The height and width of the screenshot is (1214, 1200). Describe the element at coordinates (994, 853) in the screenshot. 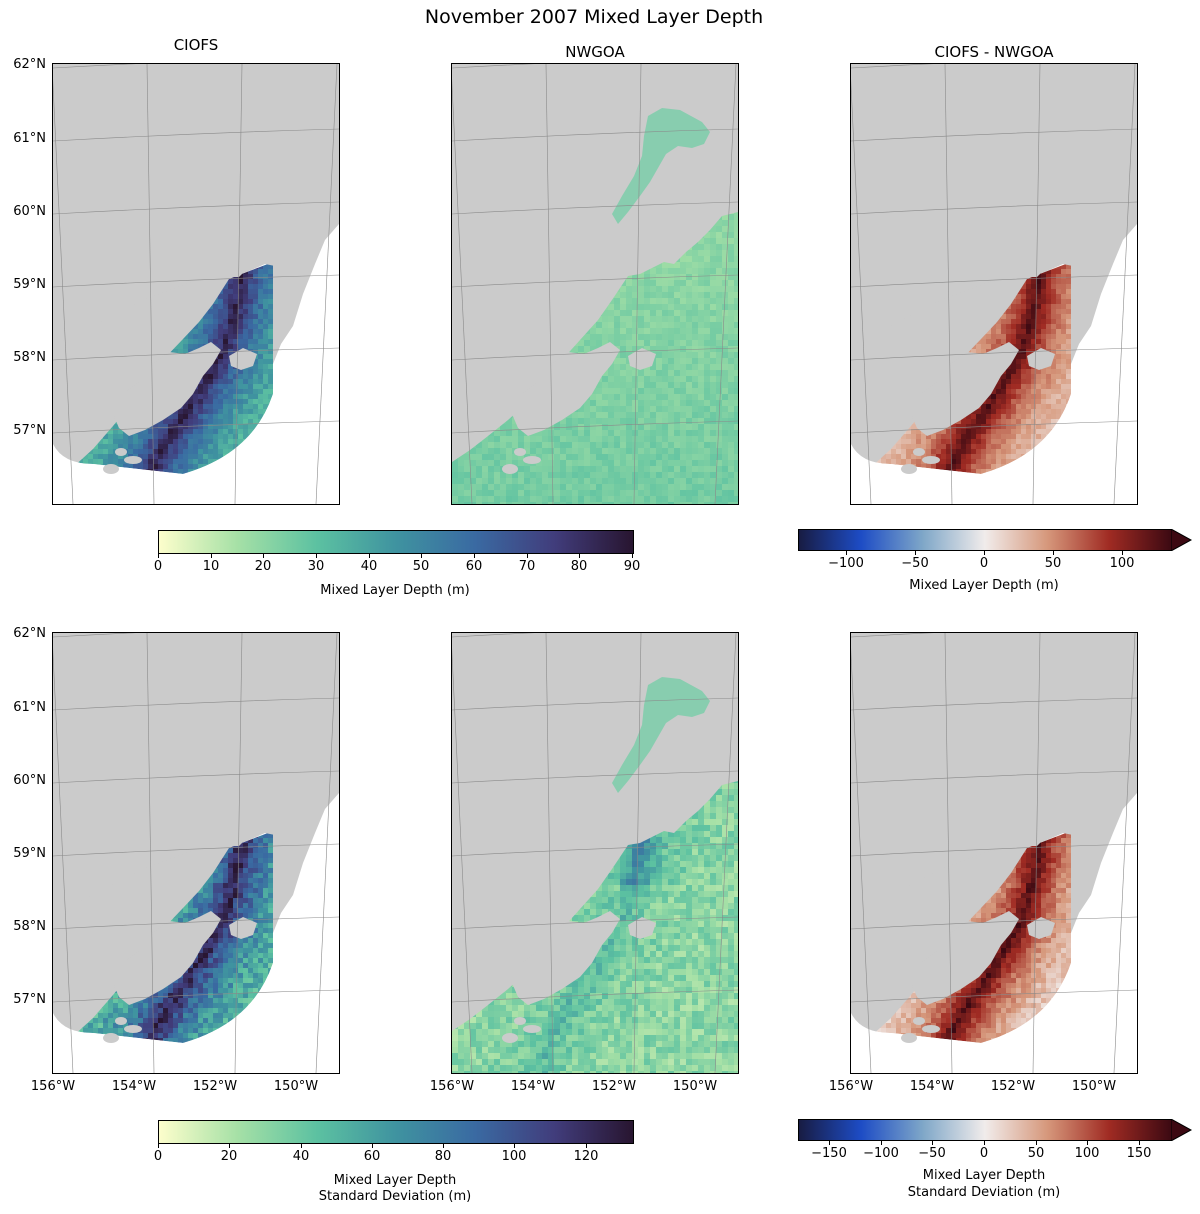

I see `map-difference-std` at that location.